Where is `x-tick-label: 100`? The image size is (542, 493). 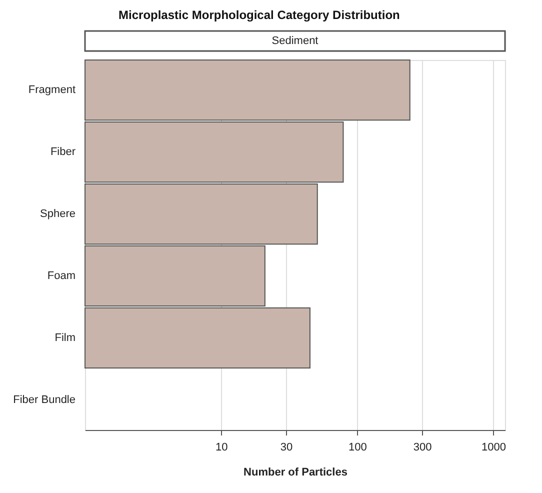 x-tick-label: 100 is located at coordinates (357, 448).